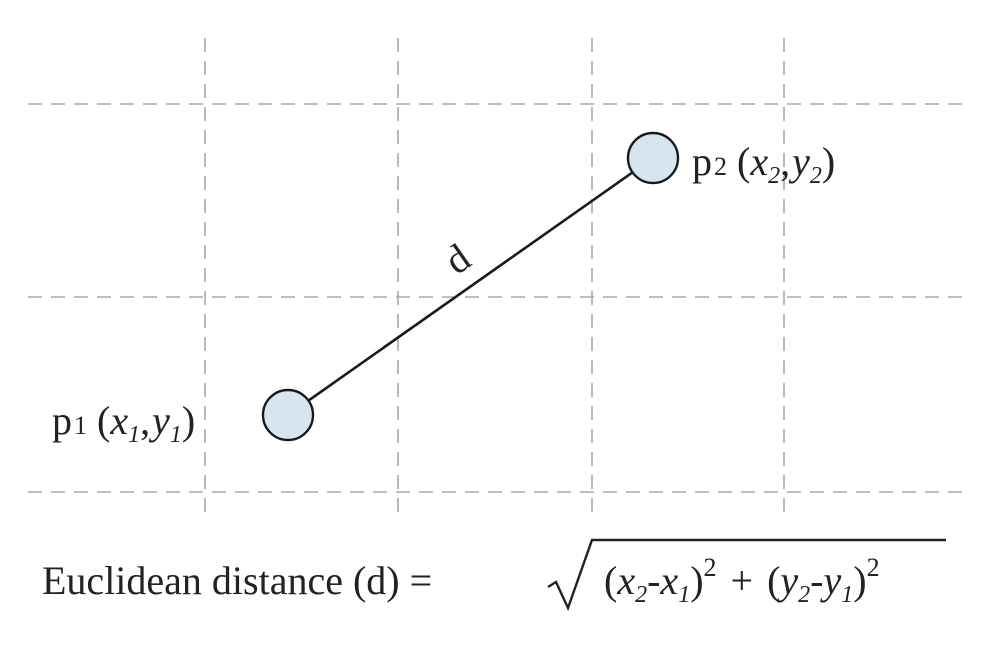 The height and width of the screenshot is (666, 996). Describe the element at coordinates (80, 425) in the screenshot. I see `p1-index: 1` at that location.